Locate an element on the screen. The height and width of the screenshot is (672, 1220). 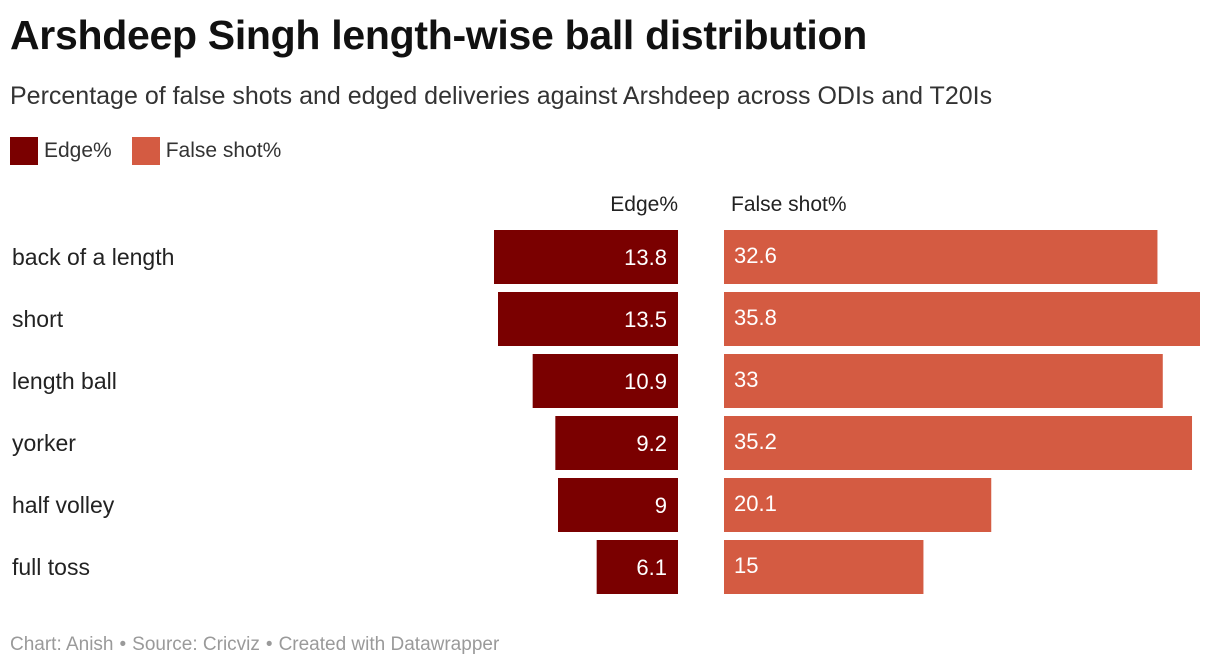
column-header-edge: Edge% is located at coordinates (644, 204).